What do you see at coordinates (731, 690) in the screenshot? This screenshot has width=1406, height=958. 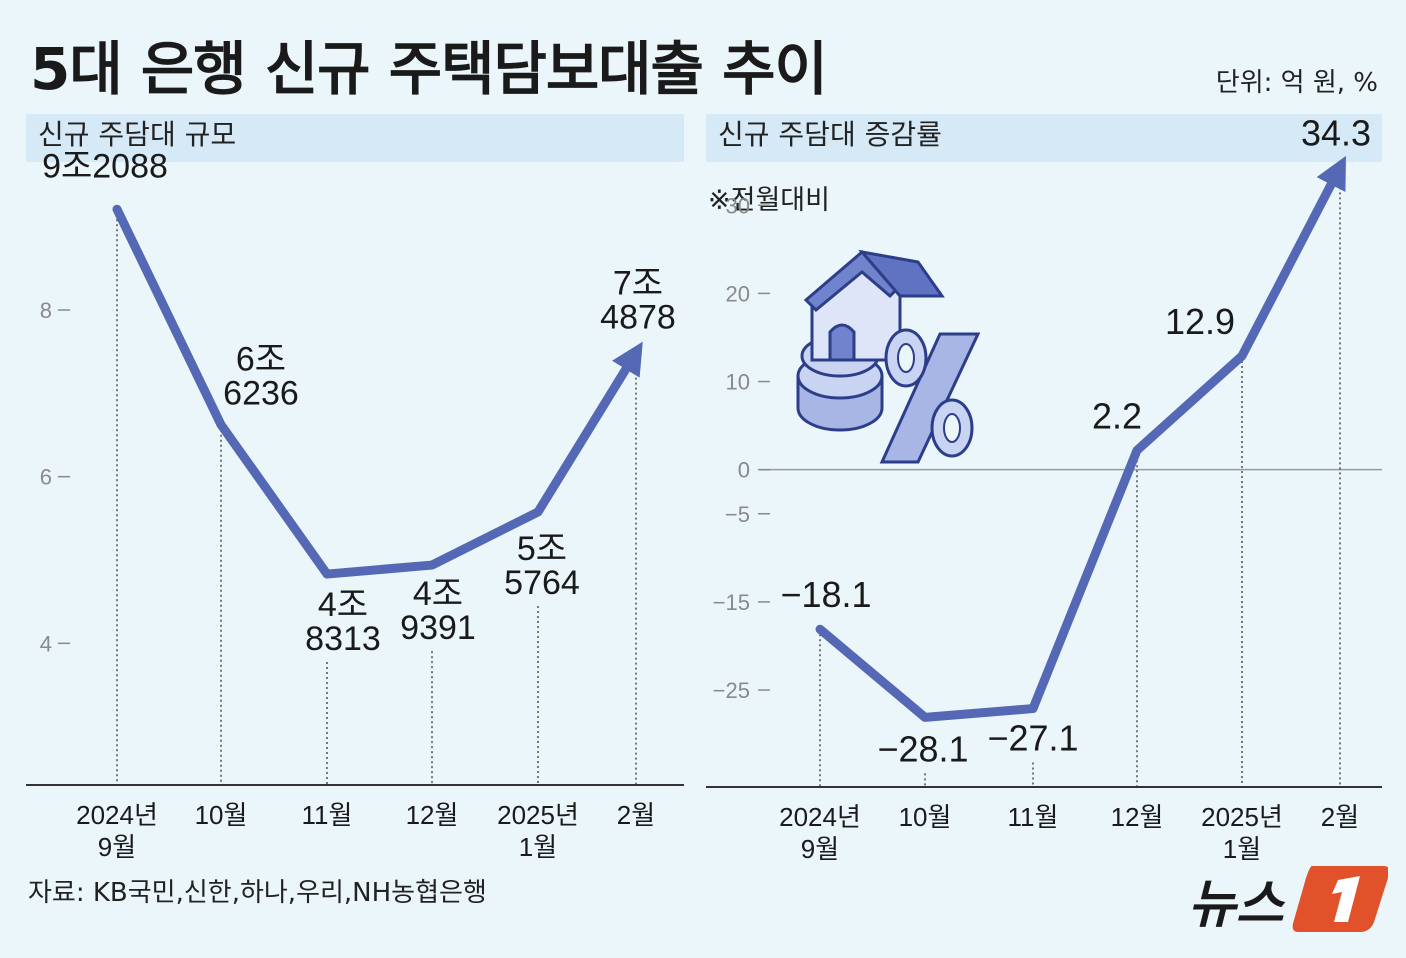 I see `y-tick-label: −25` at bounding box center [731, 690].